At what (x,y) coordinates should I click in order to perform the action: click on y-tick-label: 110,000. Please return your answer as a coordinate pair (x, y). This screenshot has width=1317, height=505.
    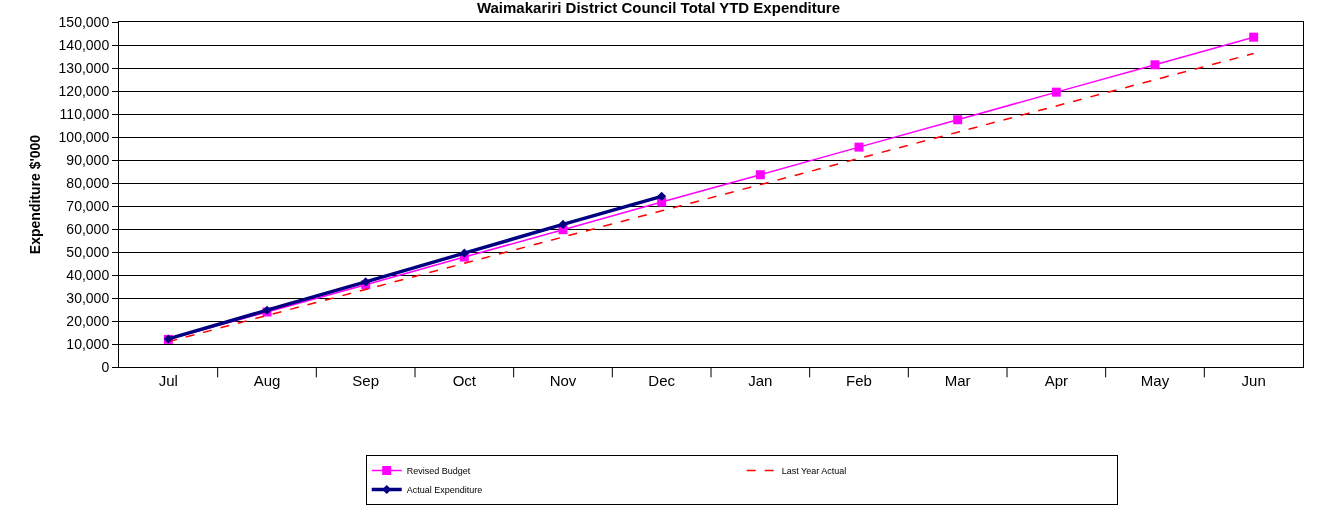
    Looking at the image, I should click on (84, 113).